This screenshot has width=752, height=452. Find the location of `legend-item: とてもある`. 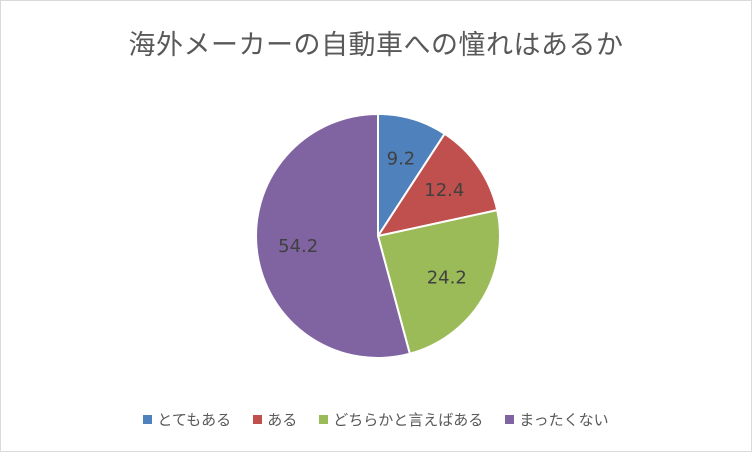

legend-item: とてもある is located at coordinates (187, 419).